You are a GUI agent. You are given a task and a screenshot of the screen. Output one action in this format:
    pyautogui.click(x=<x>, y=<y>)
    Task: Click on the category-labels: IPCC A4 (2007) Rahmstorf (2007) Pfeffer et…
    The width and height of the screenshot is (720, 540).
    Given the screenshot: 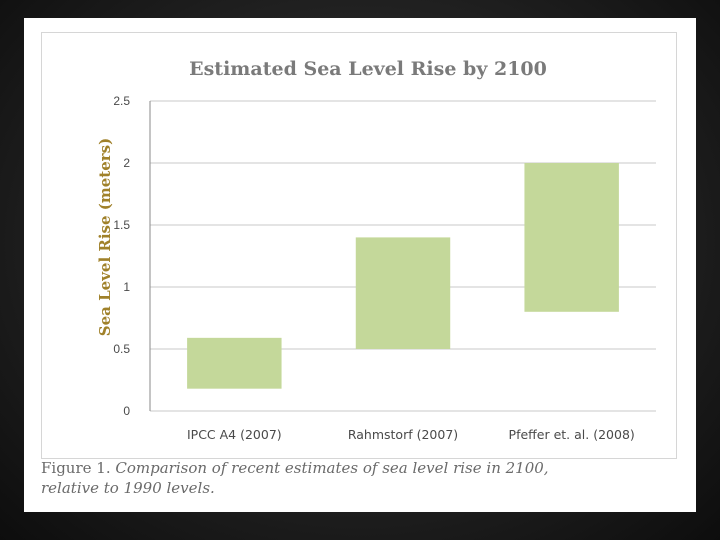 What is the action you would take?
    pyautogui.click(x=411, y=434)
    